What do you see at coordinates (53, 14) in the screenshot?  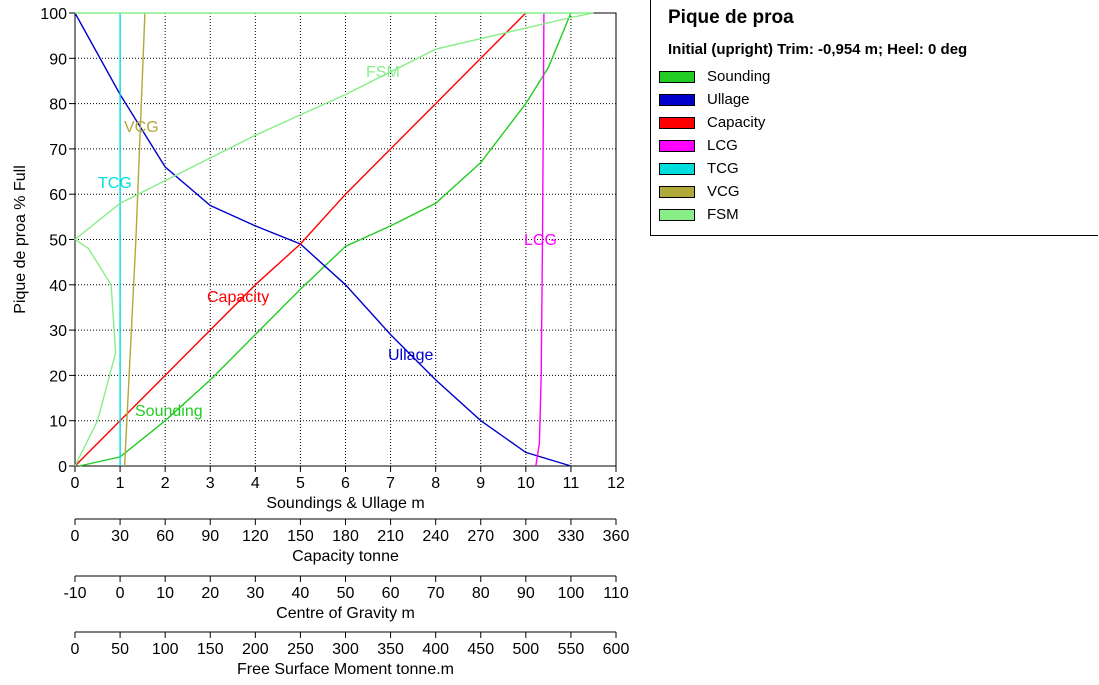 I see `y-tick-label: 100` at bounding box center [53, 14].